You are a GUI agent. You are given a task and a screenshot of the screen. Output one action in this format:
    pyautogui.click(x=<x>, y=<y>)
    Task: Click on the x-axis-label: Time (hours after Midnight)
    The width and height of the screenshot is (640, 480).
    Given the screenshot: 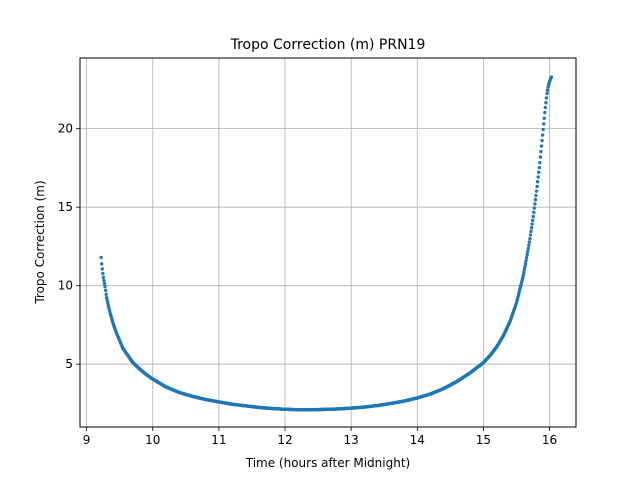 What is the action you would take?
    pyautogui.click(x=327, y=463)
    